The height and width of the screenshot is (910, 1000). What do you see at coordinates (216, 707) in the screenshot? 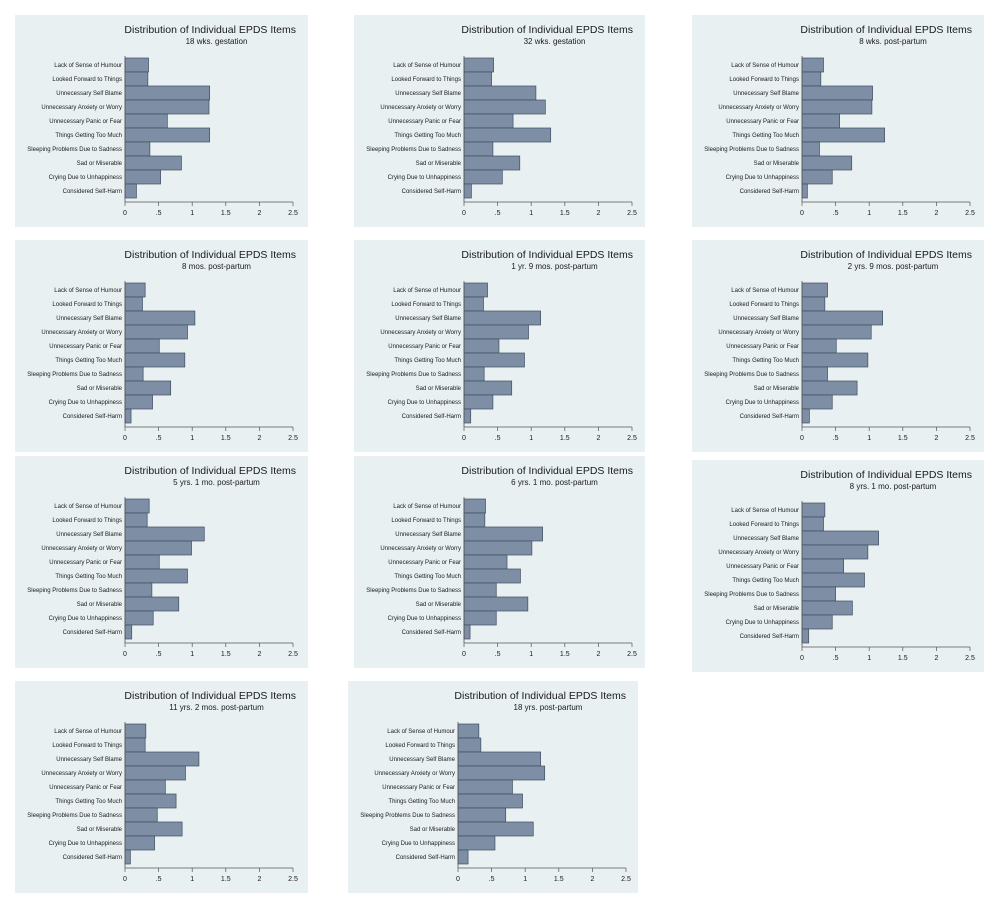
I see `chart-subtitle: 11 yrs. 2 mos. post-partum` at bounding box center [216, 707].